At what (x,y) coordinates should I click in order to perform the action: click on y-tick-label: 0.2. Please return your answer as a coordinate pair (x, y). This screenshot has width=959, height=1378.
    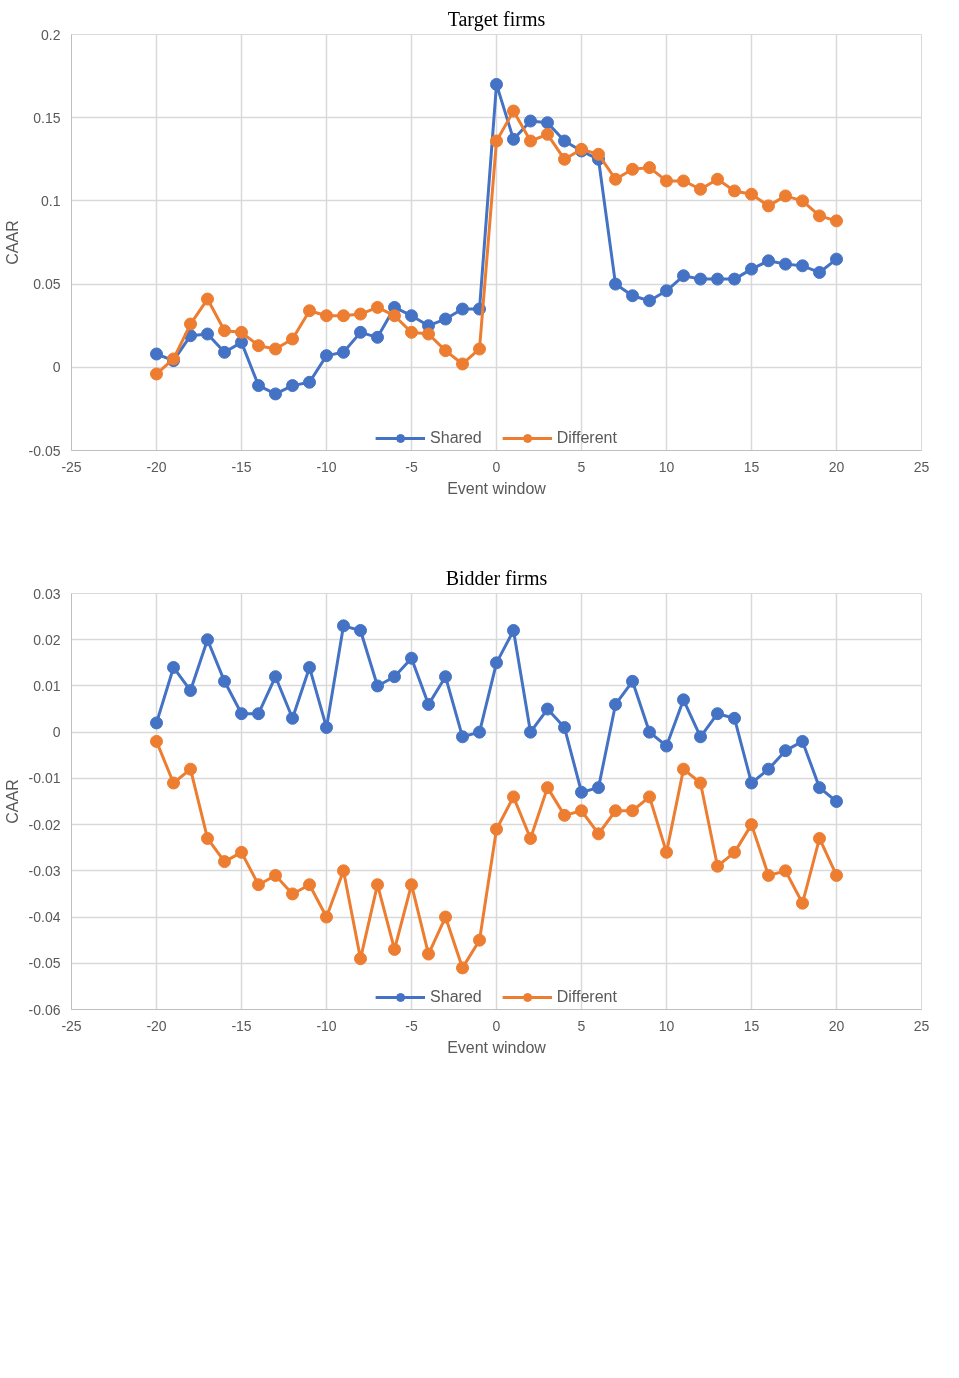
    Looking at the image, I should click on (51, 34).